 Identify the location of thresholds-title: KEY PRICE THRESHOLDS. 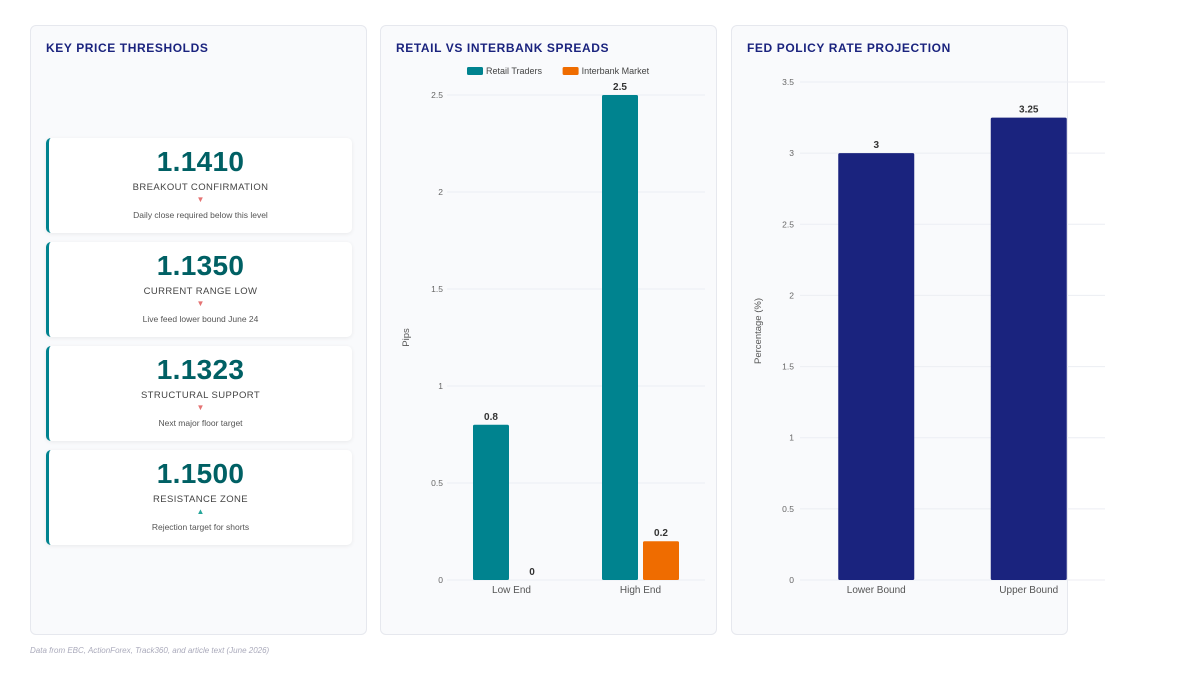
(127, 48).